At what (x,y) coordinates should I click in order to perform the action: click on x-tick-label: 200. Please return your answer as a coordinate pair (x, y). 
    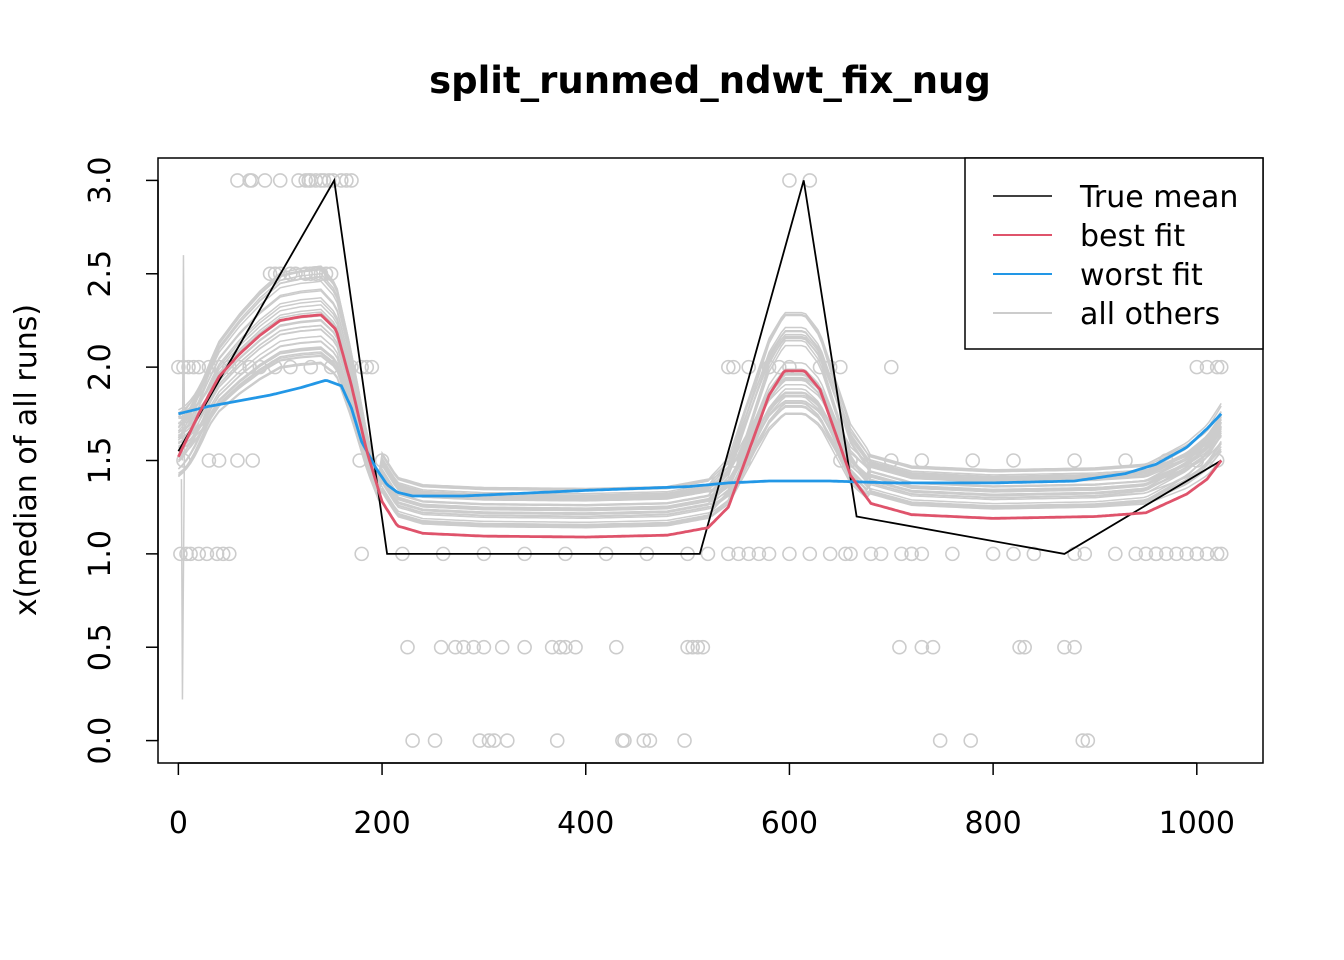
    Looking at the image, I should click on (381, 823).